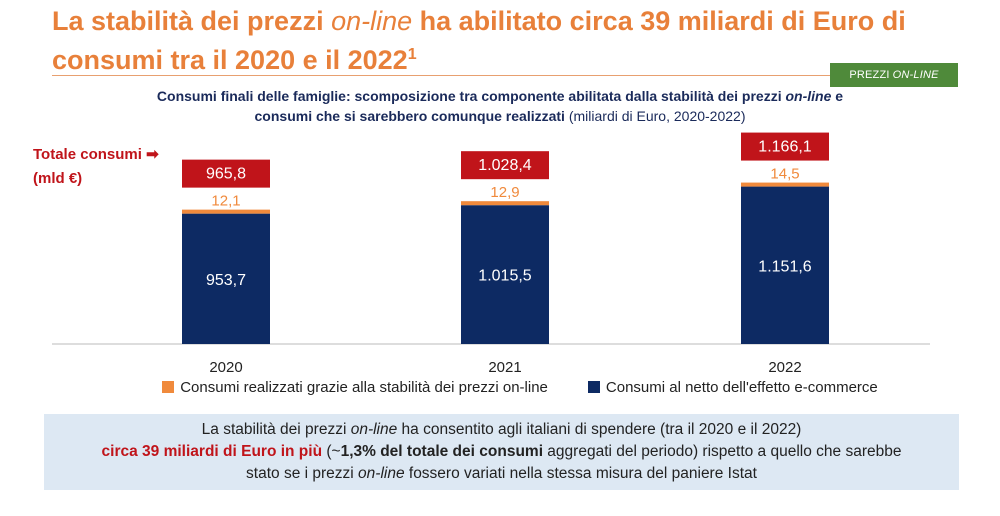 Image resolution: width=1000 pixels, height=516 pixels. Describe the element at coordinates (372, 21) in the screenshot. I see `title-italic: on-line` at that location.